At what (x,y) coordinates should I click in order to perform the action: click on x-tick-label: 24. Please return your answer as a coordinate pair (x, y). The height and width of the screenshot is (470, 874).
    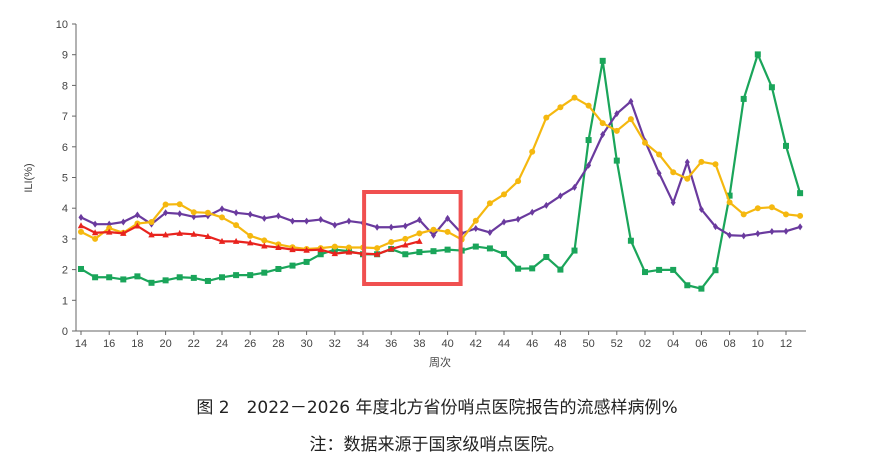
    Looking at the image, I should click on (222, 344).